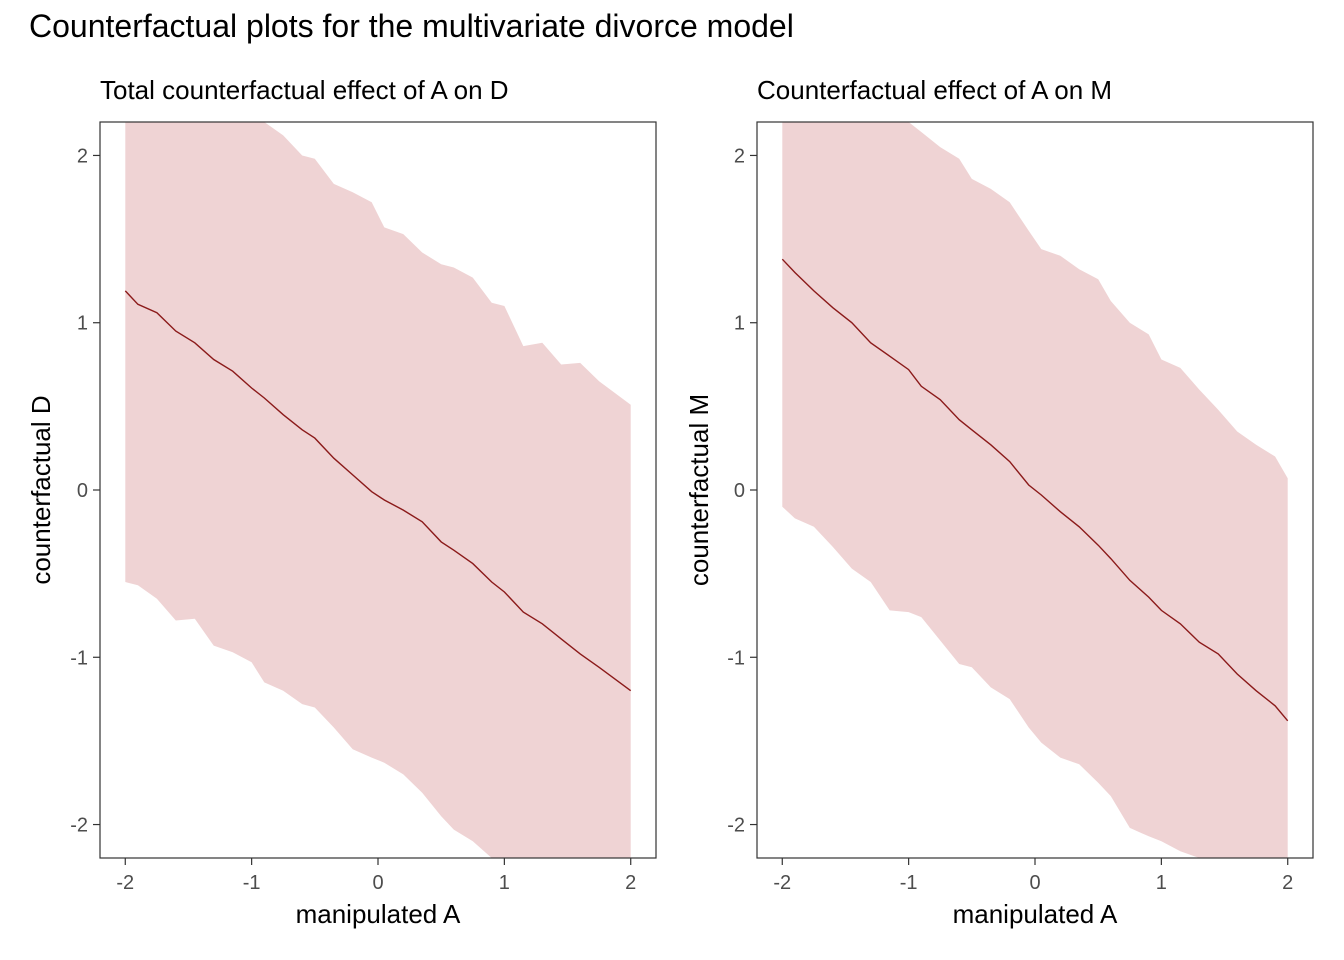 This screenshot has width=1344, height=960. What do you see at coordinates (79, 658) in the screenshot?
I see `panel-a-on-d-y-tick-label: -1` at bounding box center [79, 658].